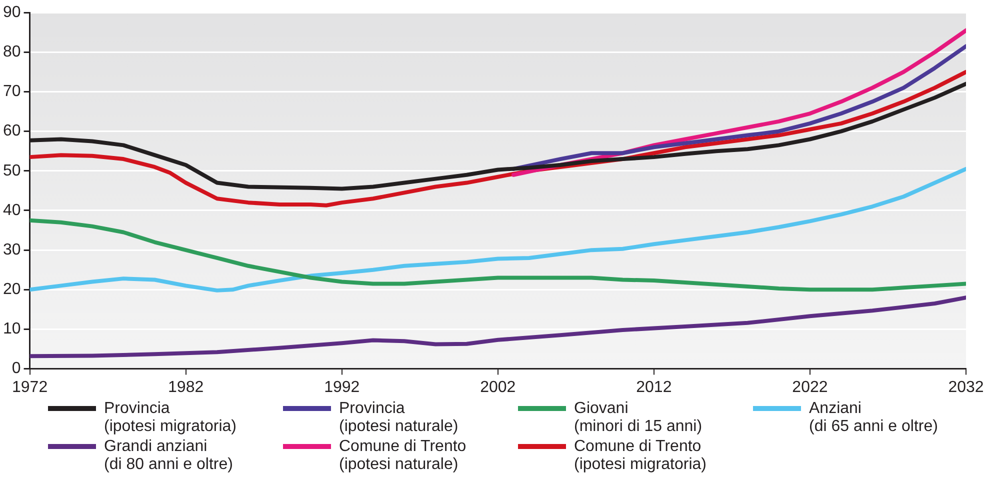 This screenshot has width=988, height=489. What do you see at coordinates (638, 418) in the screenshot?
I see `legend-label: Giovani (minori di 15 anni)` at bounding box center [638, 418].